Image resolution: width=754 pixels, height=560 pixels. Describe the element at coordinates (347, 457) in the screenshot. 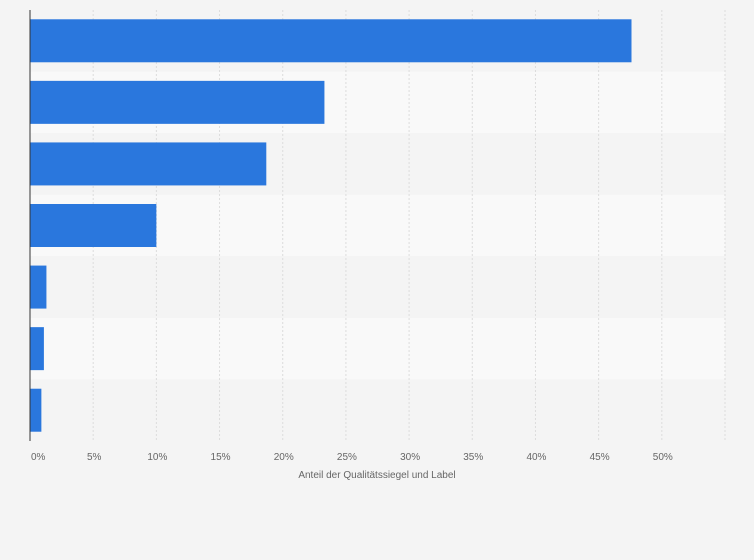

I see `x-tick-label: 25%` at that location.